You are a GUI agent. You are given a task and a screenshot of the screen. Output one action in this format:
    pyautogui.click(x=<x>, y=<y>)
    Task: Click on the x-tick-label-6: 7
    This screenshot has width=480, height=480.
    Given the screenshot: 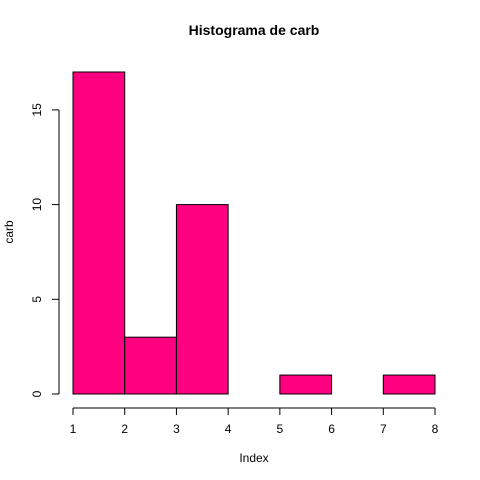 What is the action you would take?
    pyautogui.click(x=383, y=429)
    